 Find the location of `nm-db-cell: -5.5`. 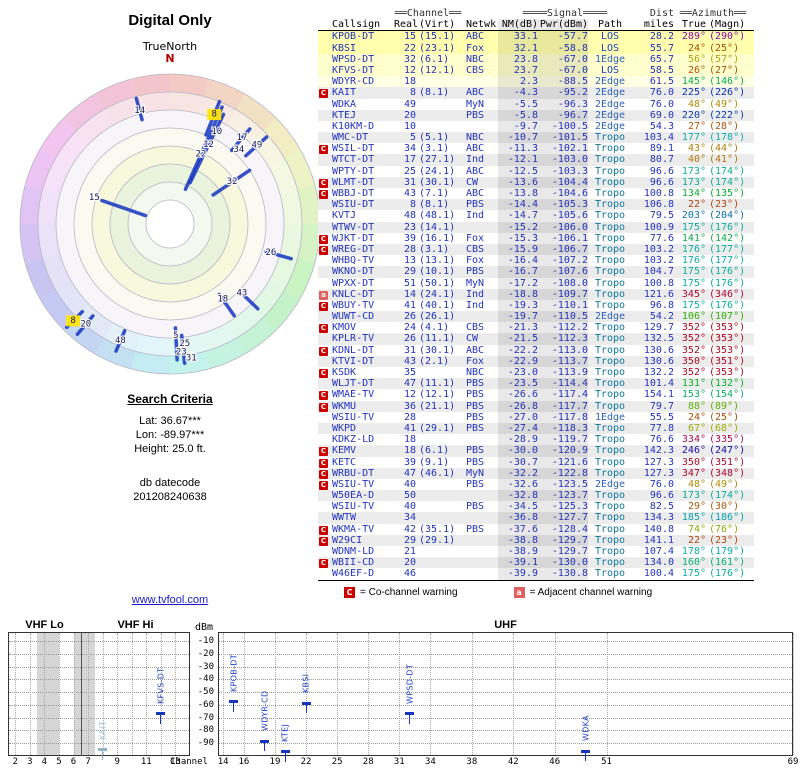

nm-db-cell: -5.5 is located at coordinates (518, 104).